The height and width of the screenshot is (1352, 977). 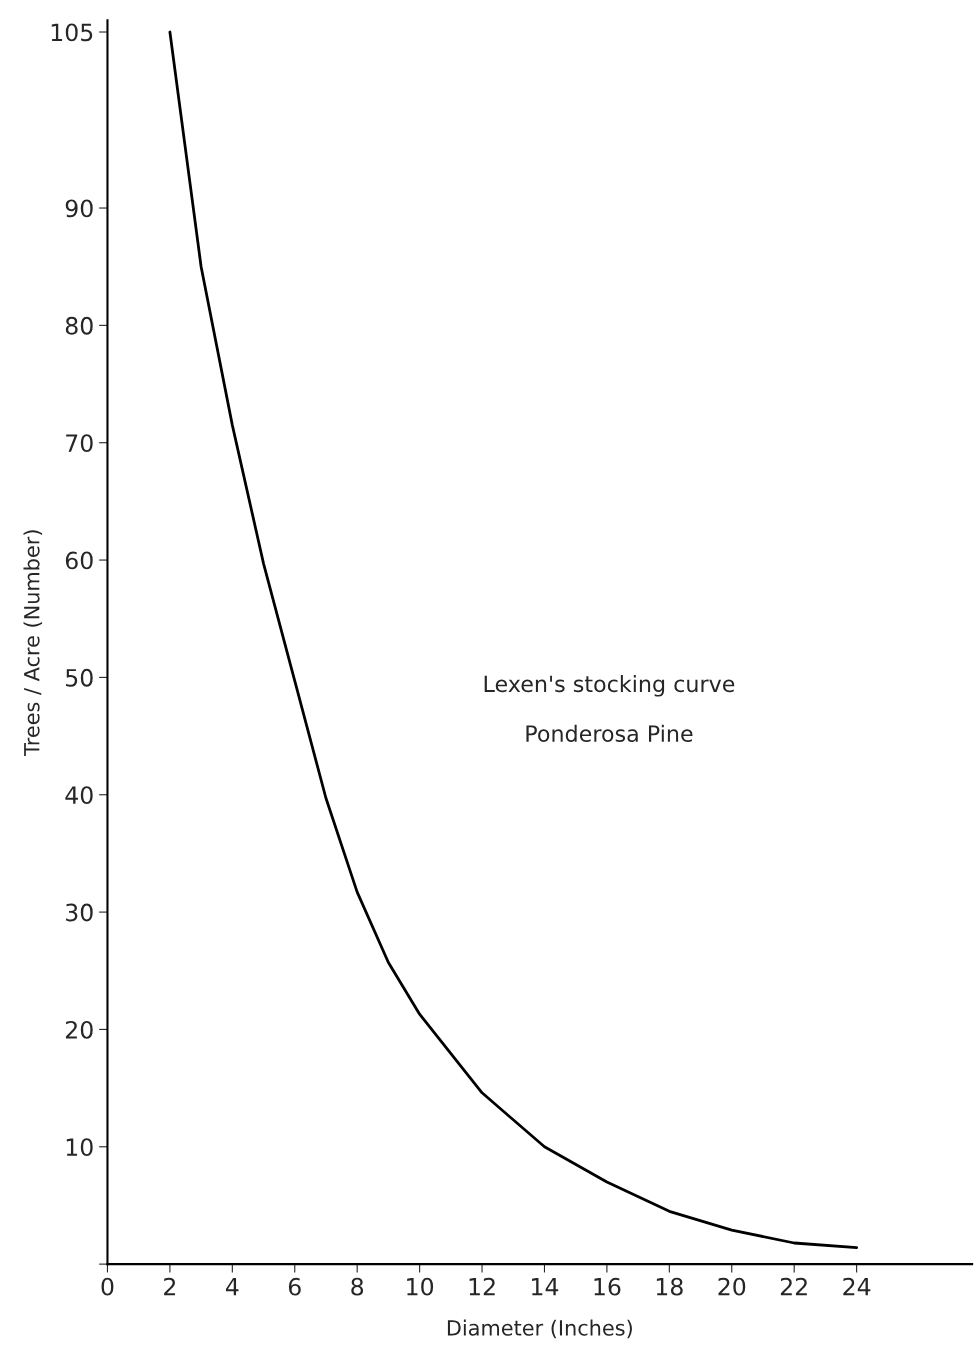 What do you see at coordinates (79, 1147) in the screenshot?
I see `y-tick-label: 10` at bounding box center [79, 1147].